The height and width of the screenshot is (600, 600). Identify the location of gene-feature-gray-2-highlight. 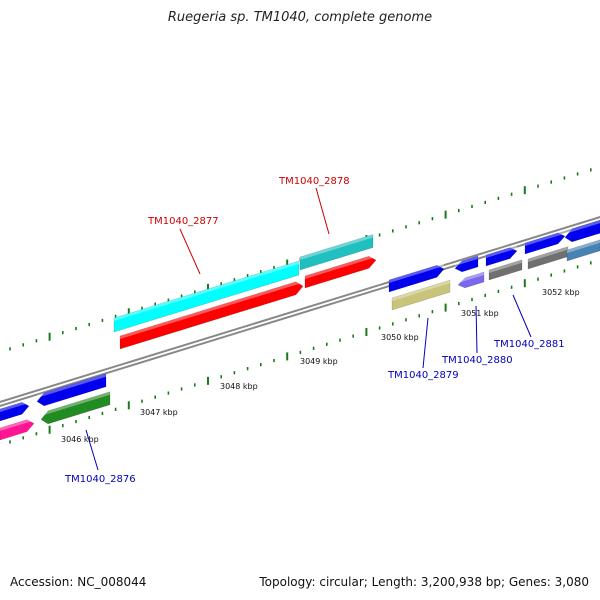
(548, 254).